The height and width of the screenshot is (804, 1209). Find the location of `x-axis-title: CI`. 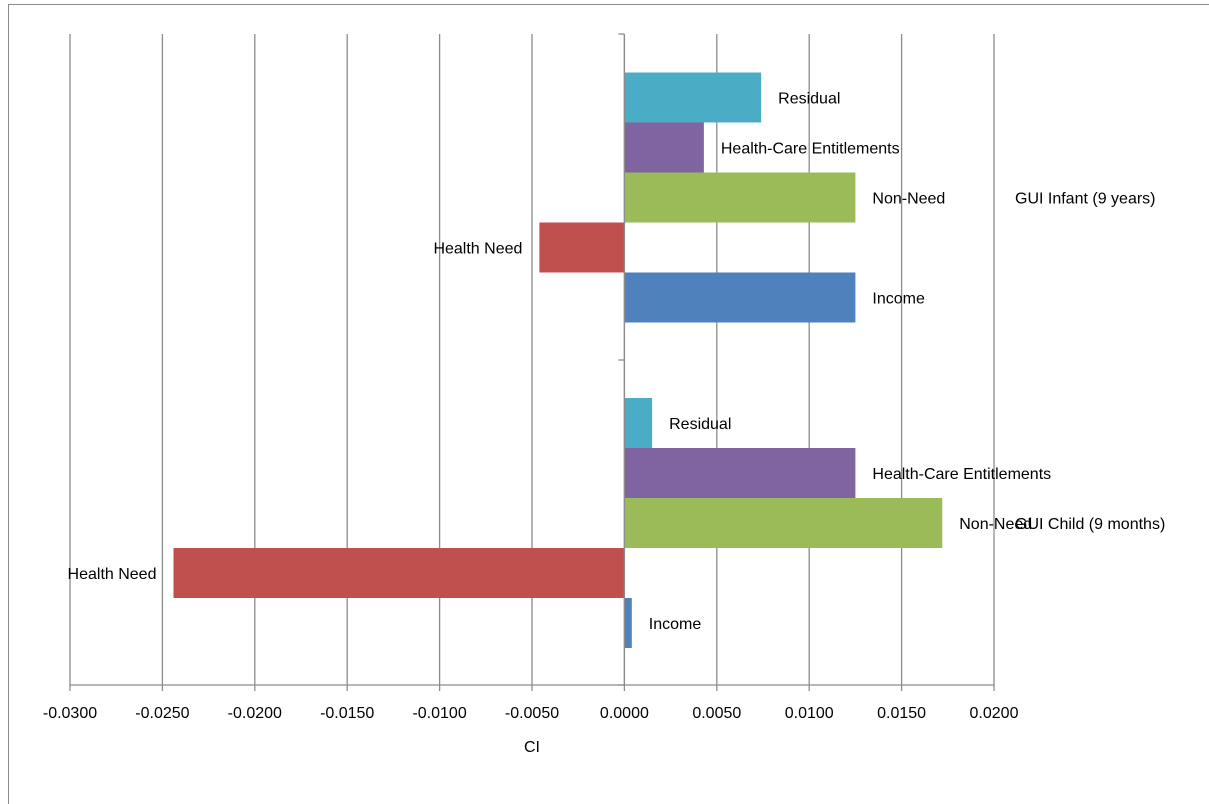

x-axis-title: CI is located at coordinates (532, 747).